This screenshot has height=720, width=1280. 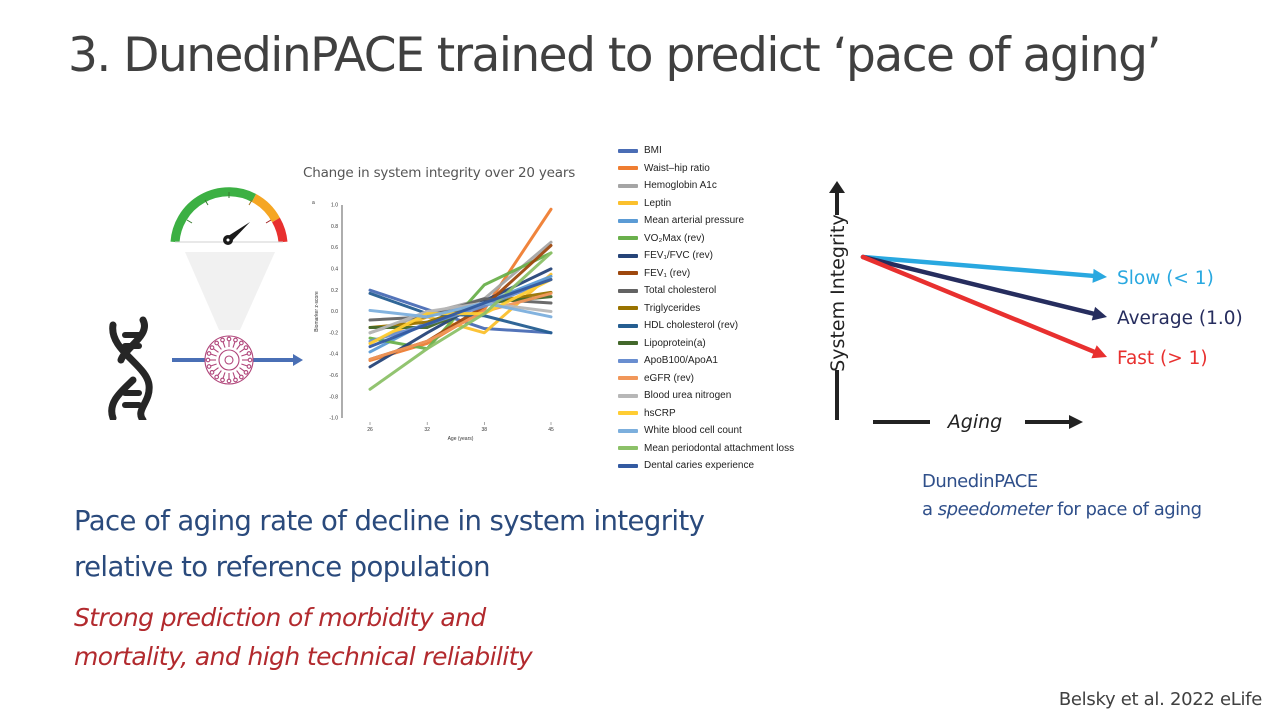 I want to click on legend-item: hsCRP, so click(x=706, y=414).